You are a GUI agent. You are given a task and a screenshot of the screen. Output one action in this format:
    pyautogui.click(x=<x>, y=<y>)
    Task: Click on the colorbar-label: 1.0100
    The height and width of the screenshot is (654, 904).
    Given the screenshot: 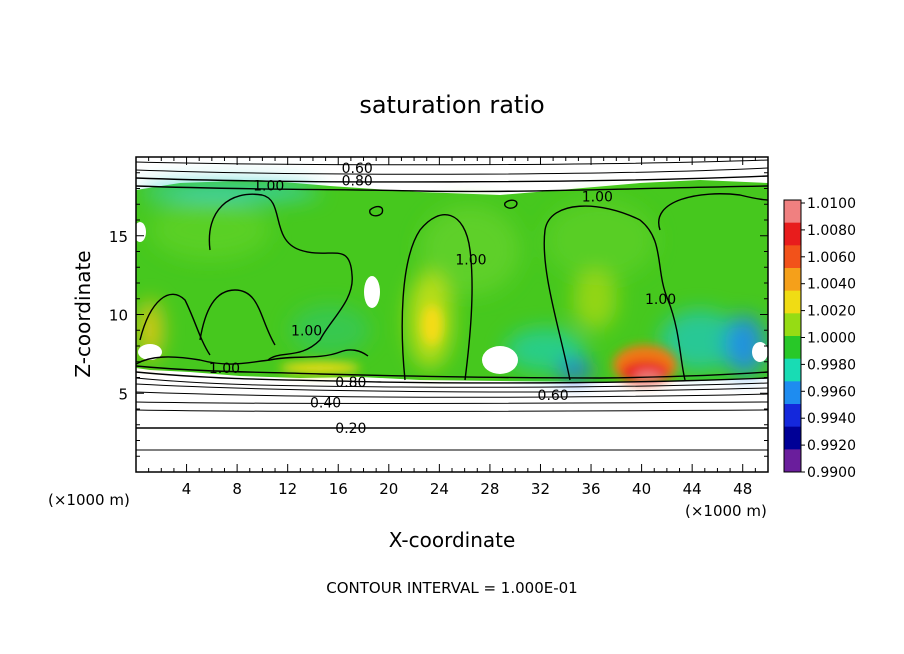 What is the action you would take?
    pyautogui.click(x=831, y=204)
    